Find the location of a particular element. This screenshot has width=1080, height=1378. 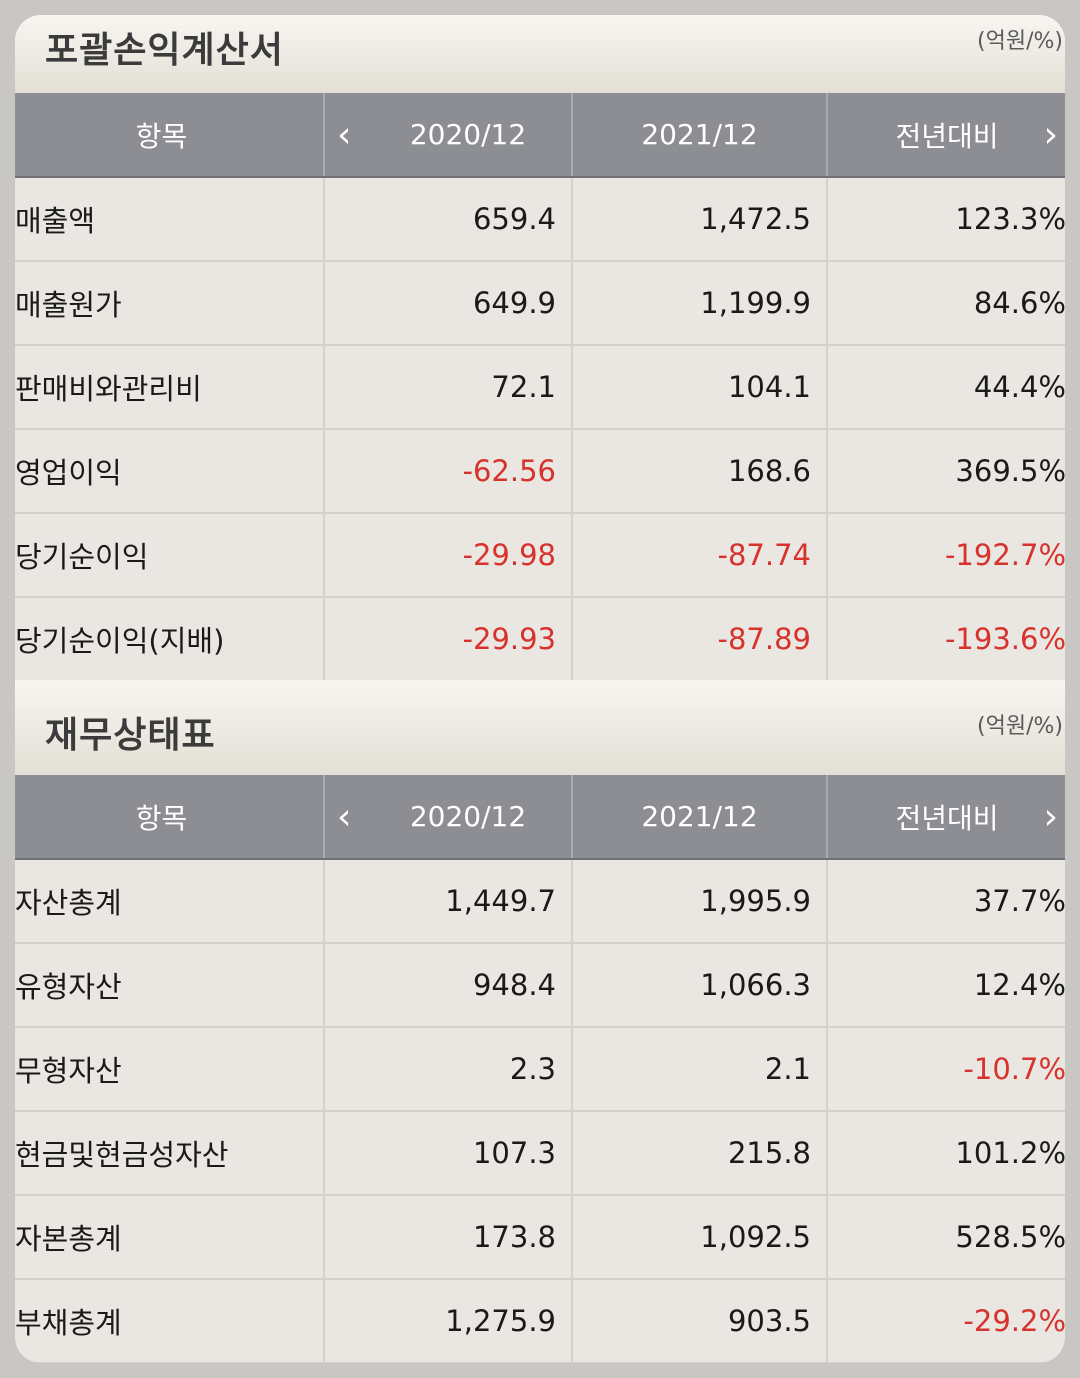

table-row: 무형자산 2.3 2.1 -10.7% is located at coordinates (540, 1070).